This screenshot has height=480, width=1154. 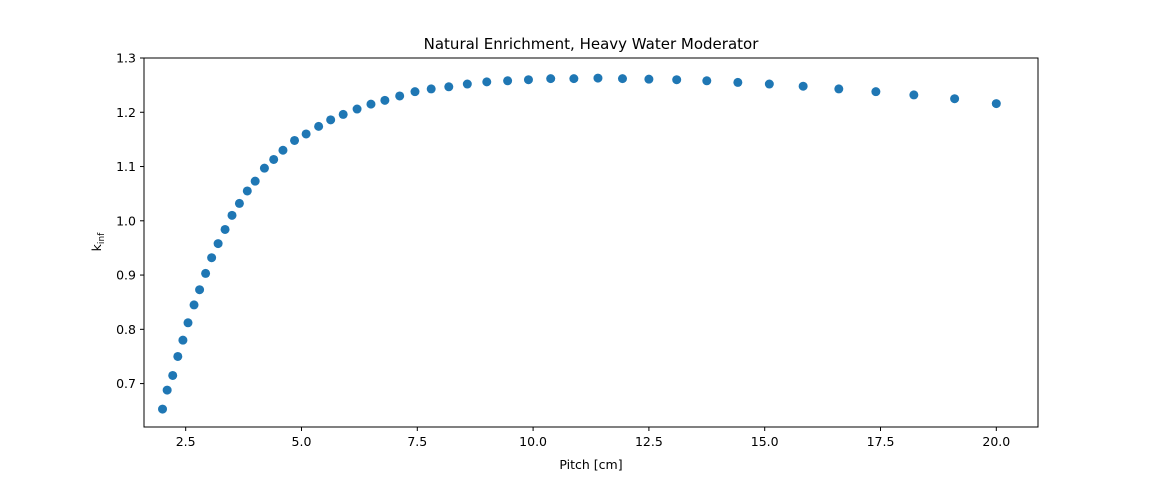 What do you see at coordinates (996, 441) in the screenshot?
I see `x-tick-label: 20.0` at bounding box center [996, 441].